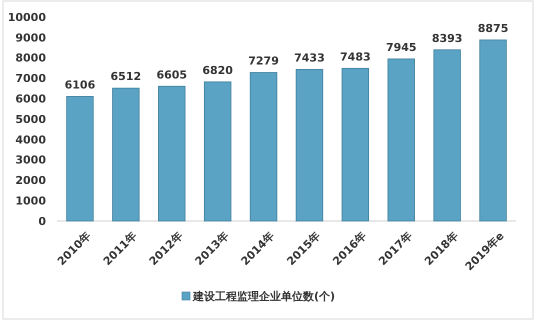 This screenshot has width=536, height=322. Describe the element at coordinates (42, 221) in the screenshot. I see `y-tick-label: 0` at that location.